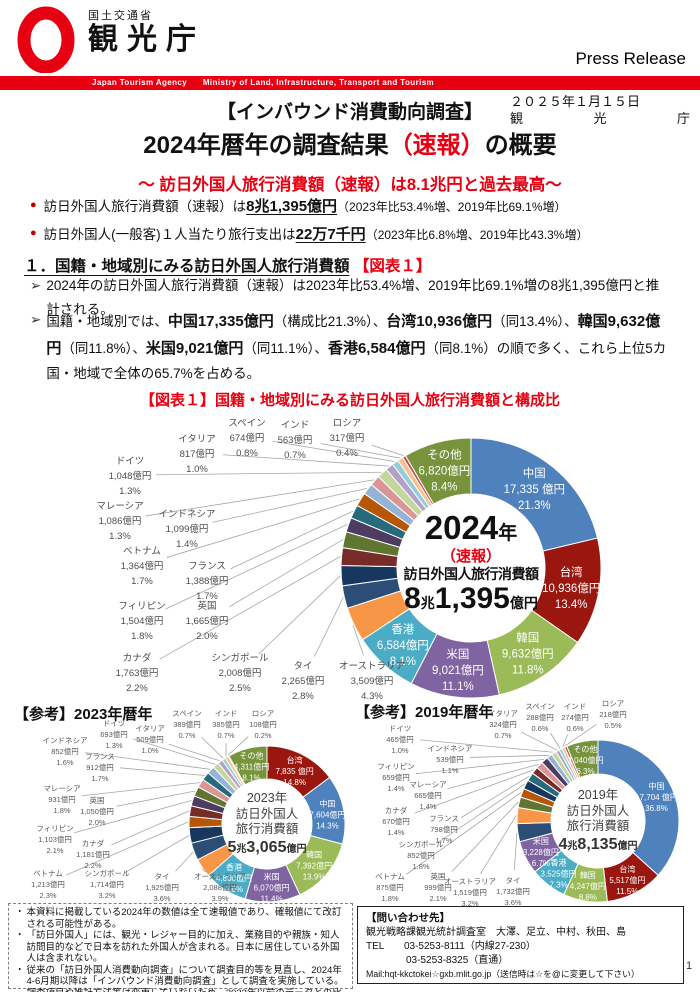  What do you see at coordinates (496, 932) in the screenshot?
I see `contact-department: 観光戦略課観光統計調査室 大澤、足立、中村、秋田、島` at bounding box center [496, 932].